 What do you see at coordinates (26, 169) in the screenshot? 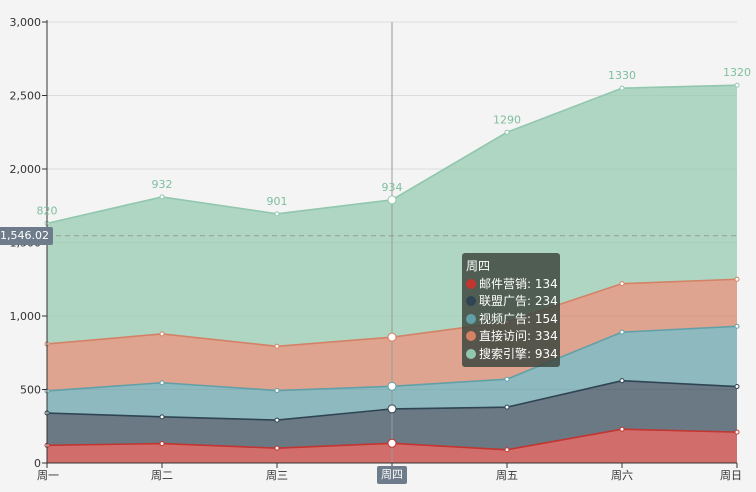
I see `y-tick-label: 2,000` at bounding box center [26, 169].